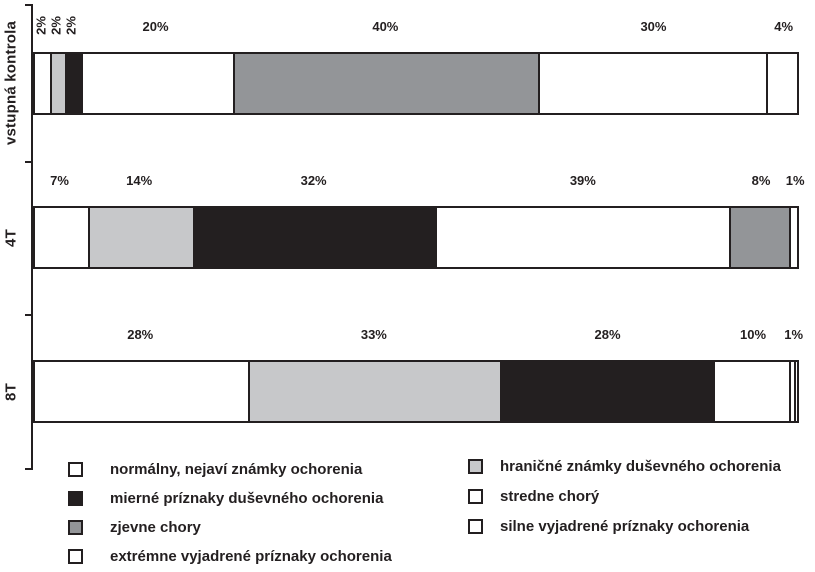 The height and width of the screenshot is (572, 815). Describe the element at coordinates (236, 469) in the screenshot. I see `legend-label: normálny, nejaví známky ochorenia` at that location.